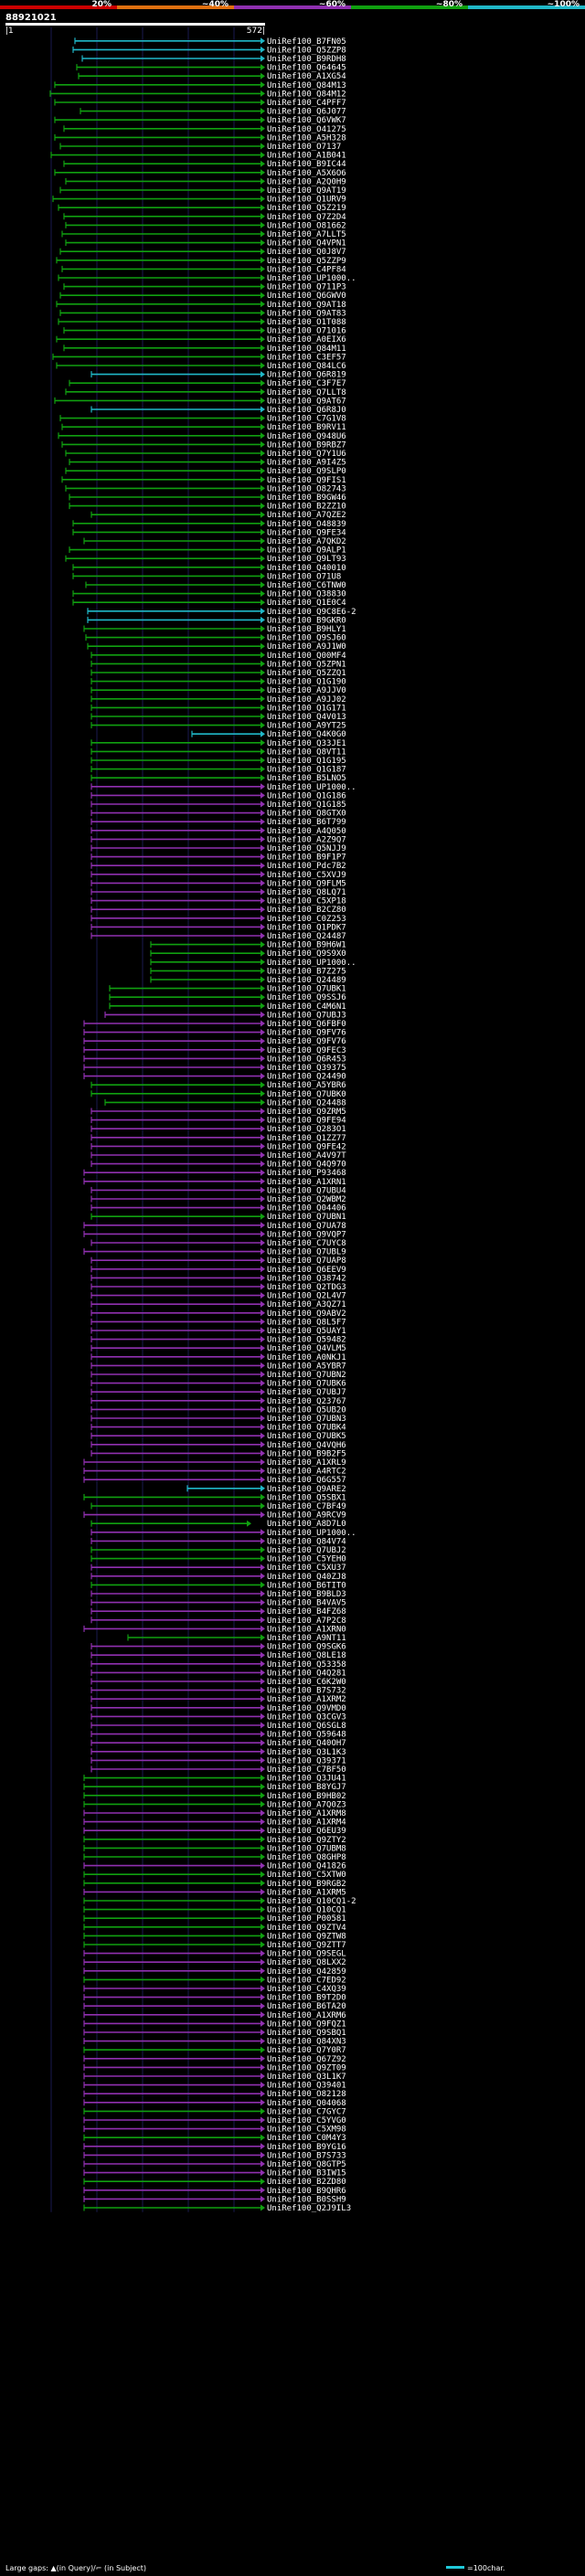 The image size is (585, 2576). What do you see at coordinates (215, 2033) in the screenshot?
I see `hit-row: UniRef100_Q9SBQ1` at bounding box center [215, 2033].